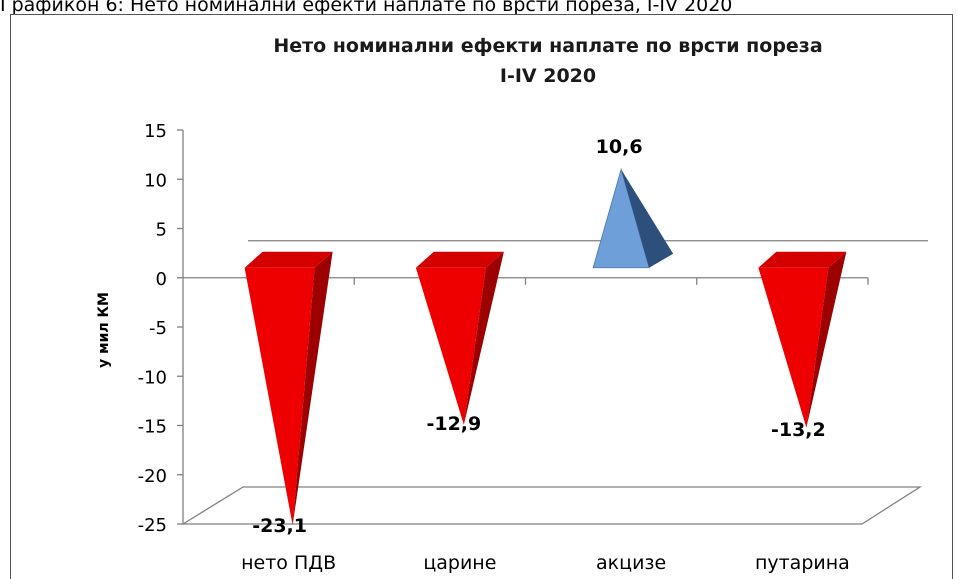  Describe the element at coordinates (798, 430) in the screenshot. I see `data-label: -13,2` at that location.